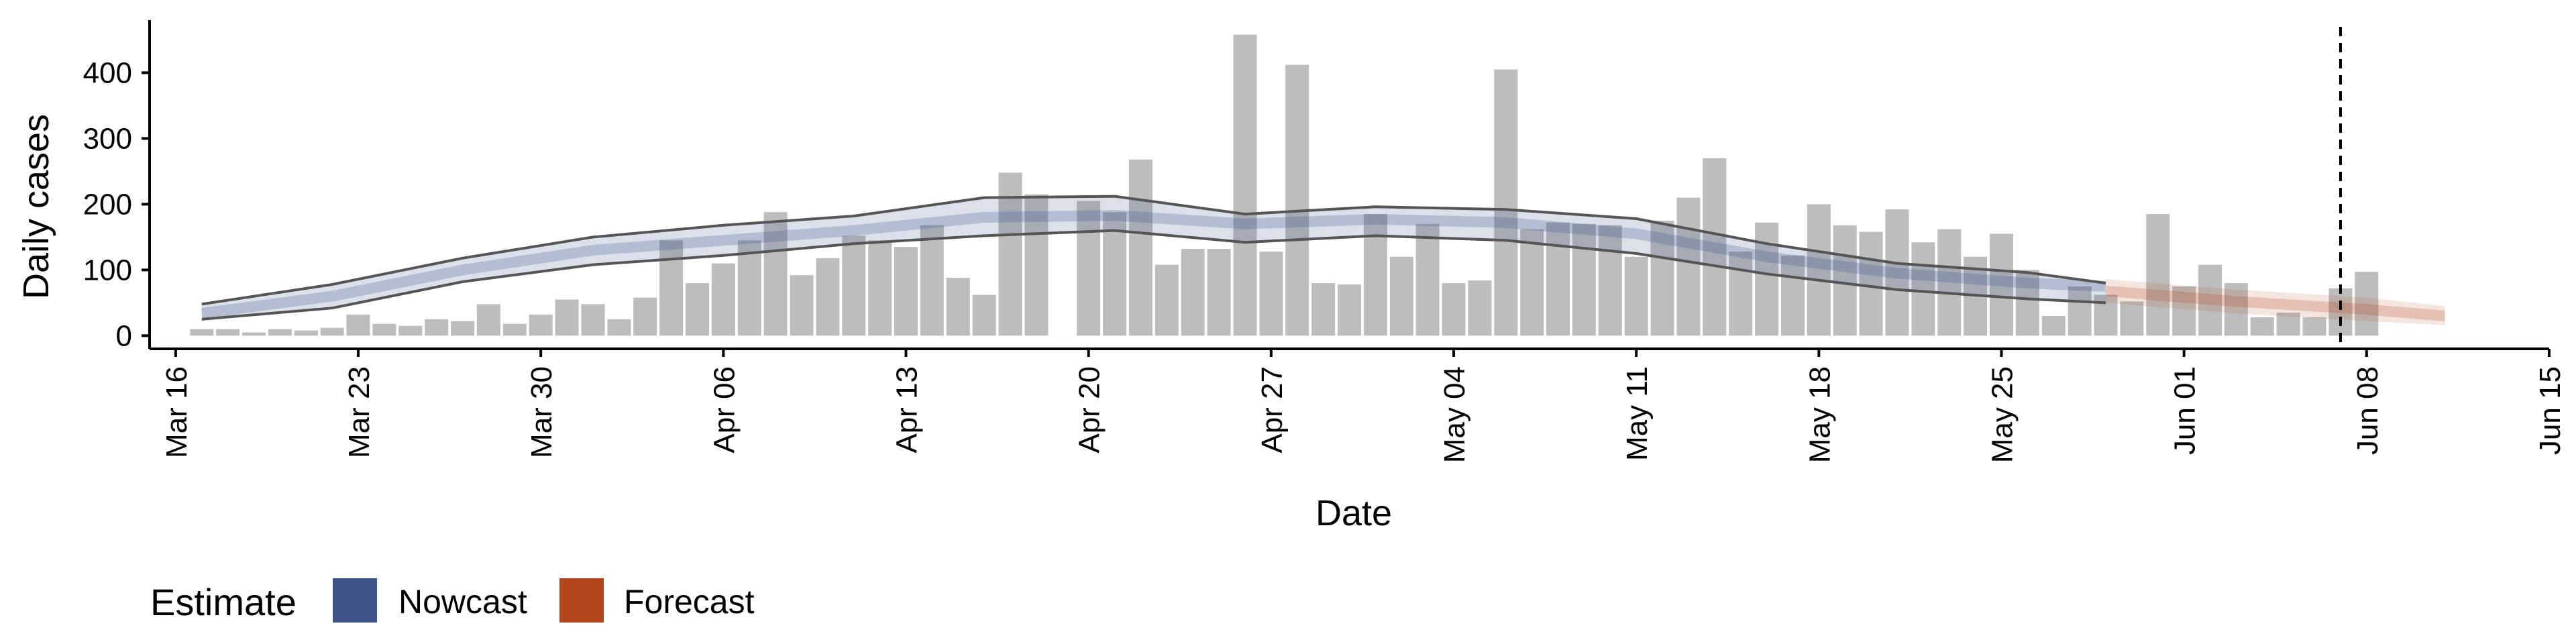  I want to click on forecast-median-line, so click(2275, 303).